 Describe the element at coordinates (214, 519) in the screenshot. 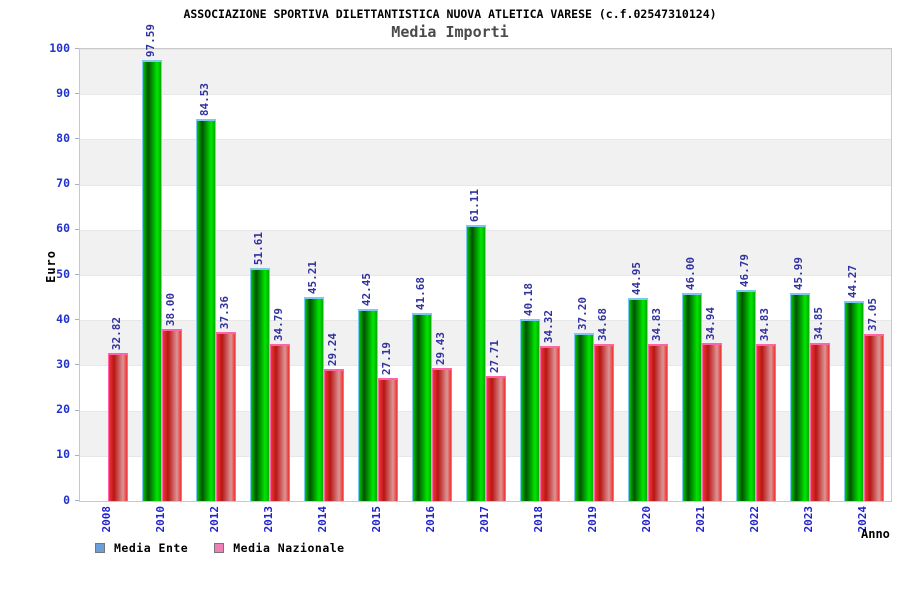

I see `x-tick-label: 2012` at that location.